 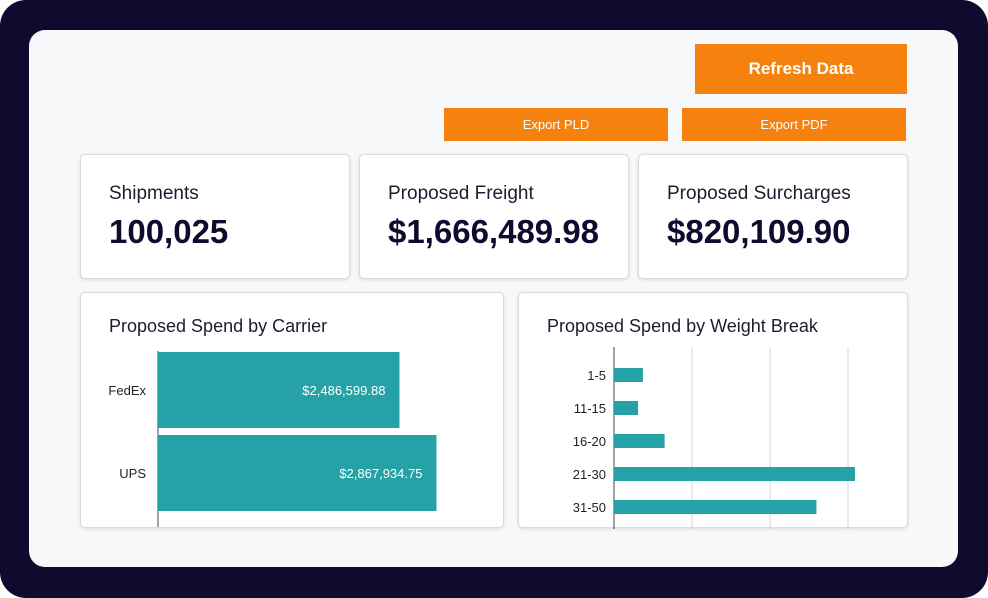 I want to click on chart-title: Proposed Spend by Carrier, so click(x=218, y=326).